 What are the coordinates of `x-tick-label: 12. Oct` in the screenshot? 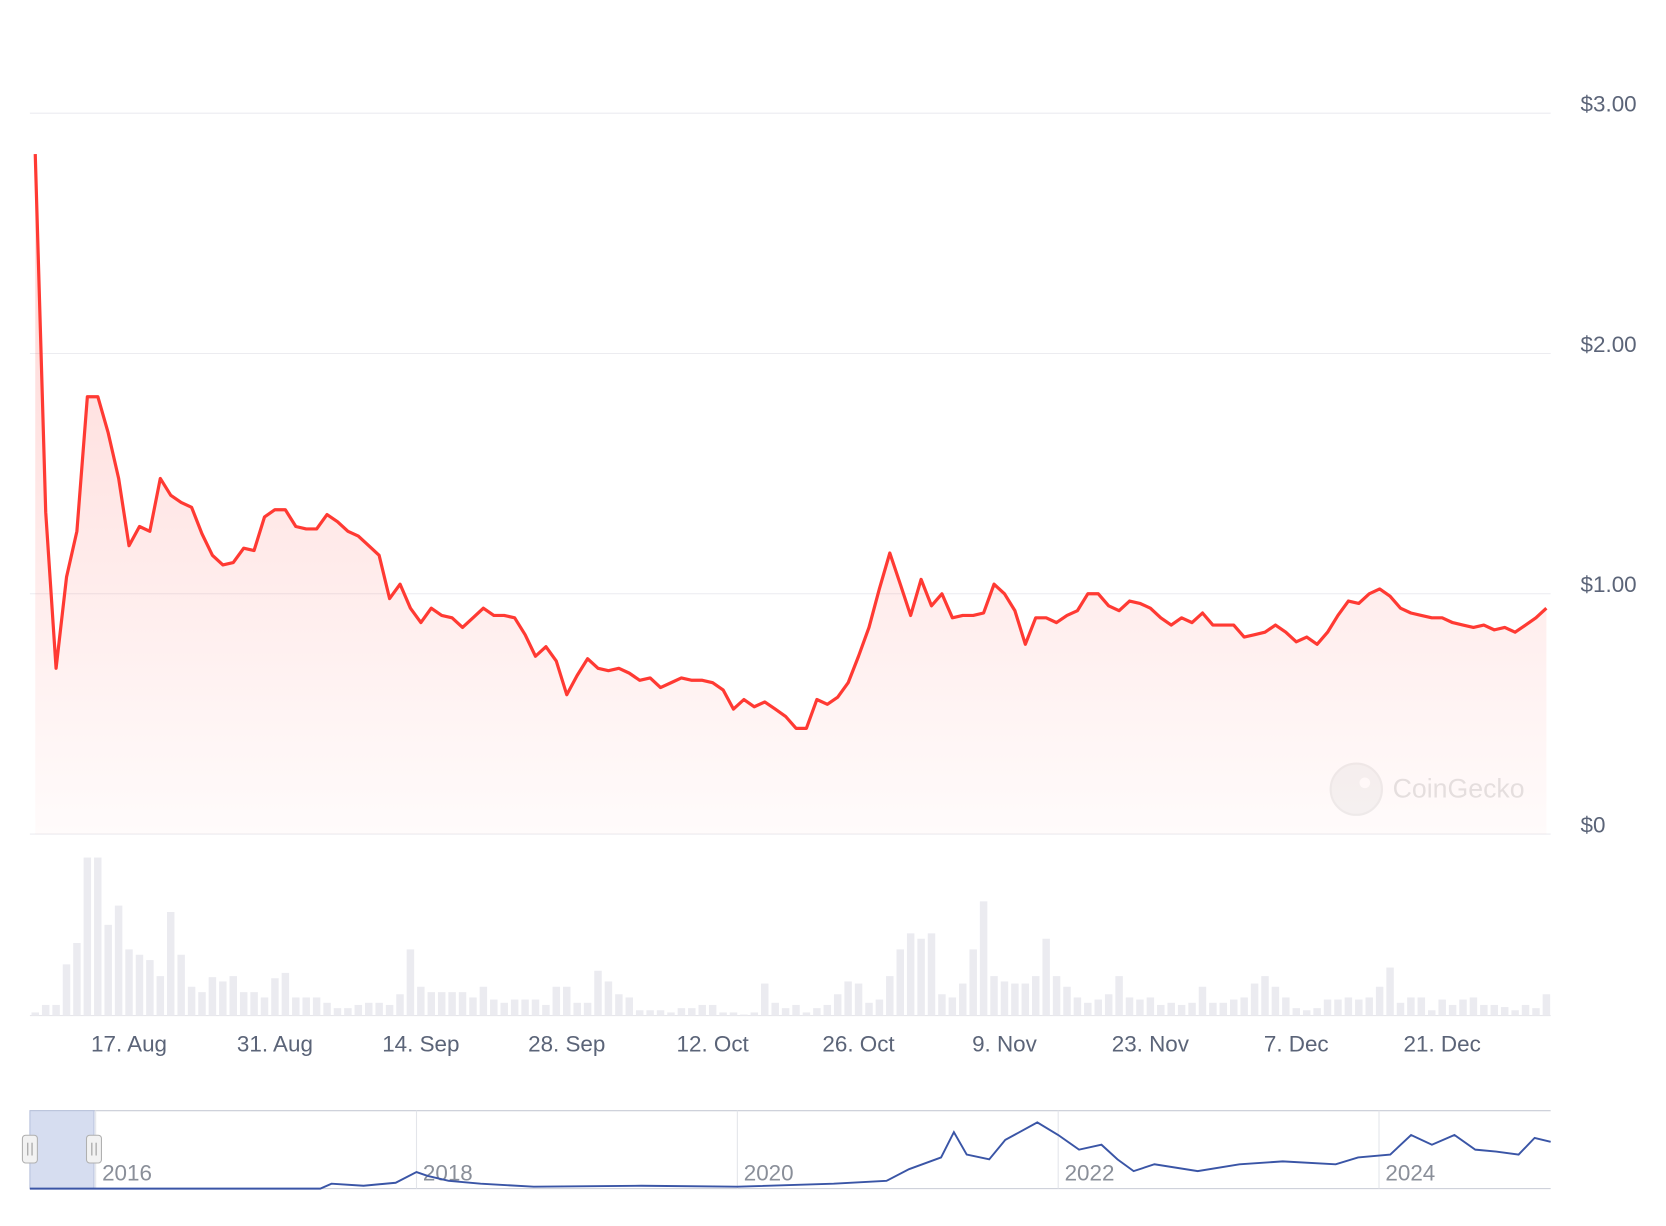 It's located at (713, 1043).